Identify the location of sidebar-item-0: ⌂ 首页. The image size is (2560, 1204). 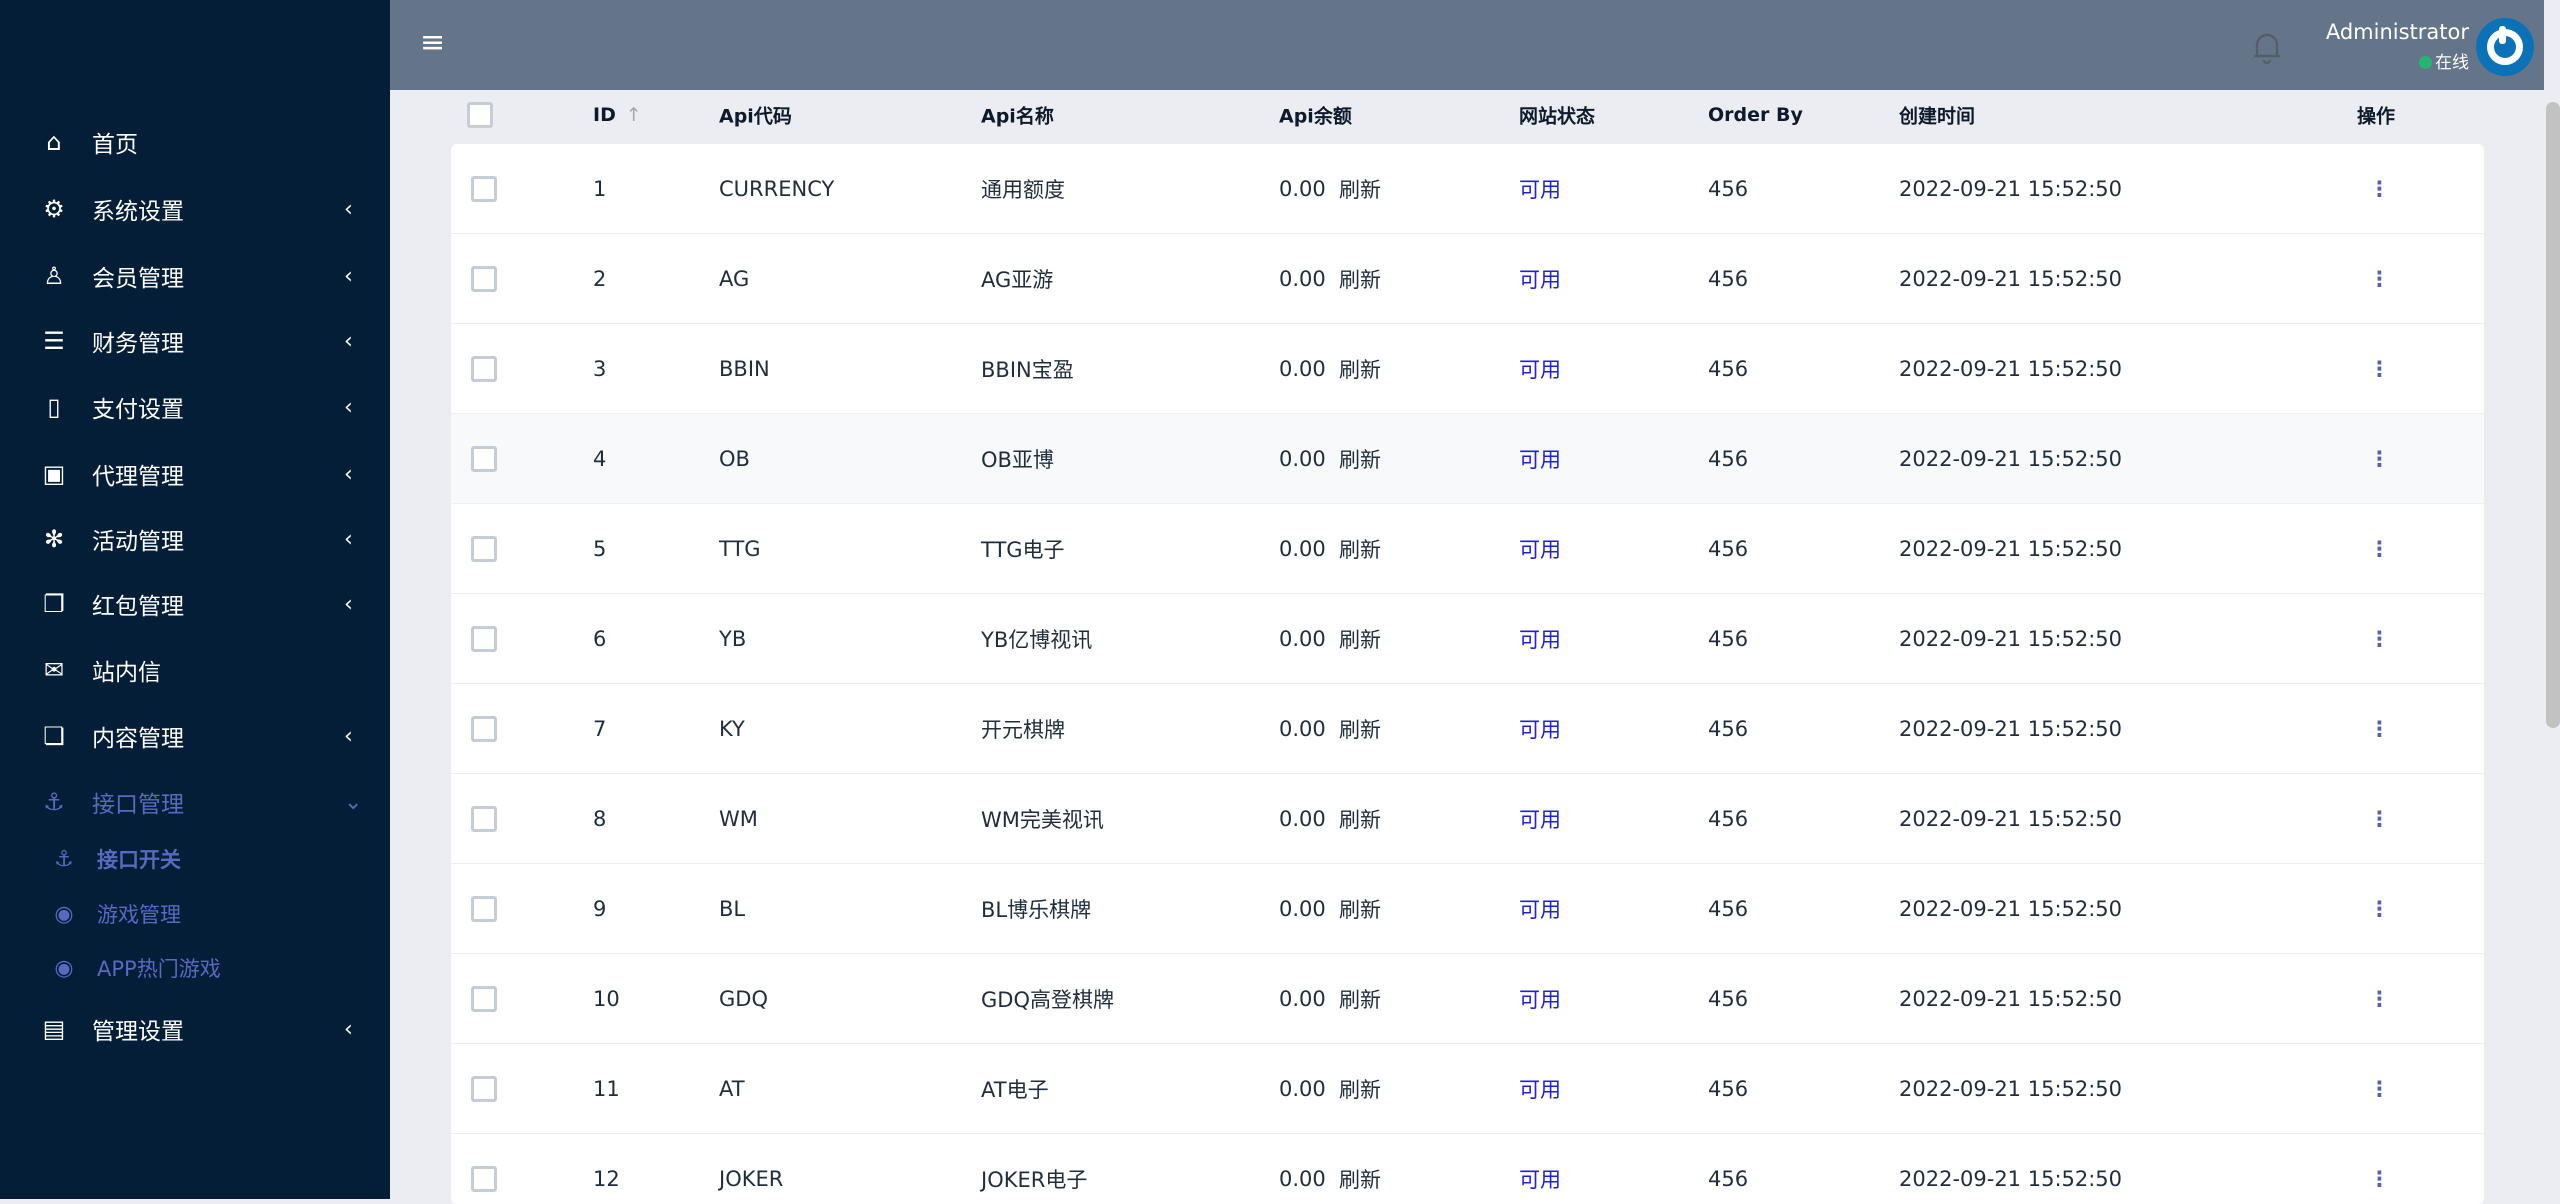
(195, 142).